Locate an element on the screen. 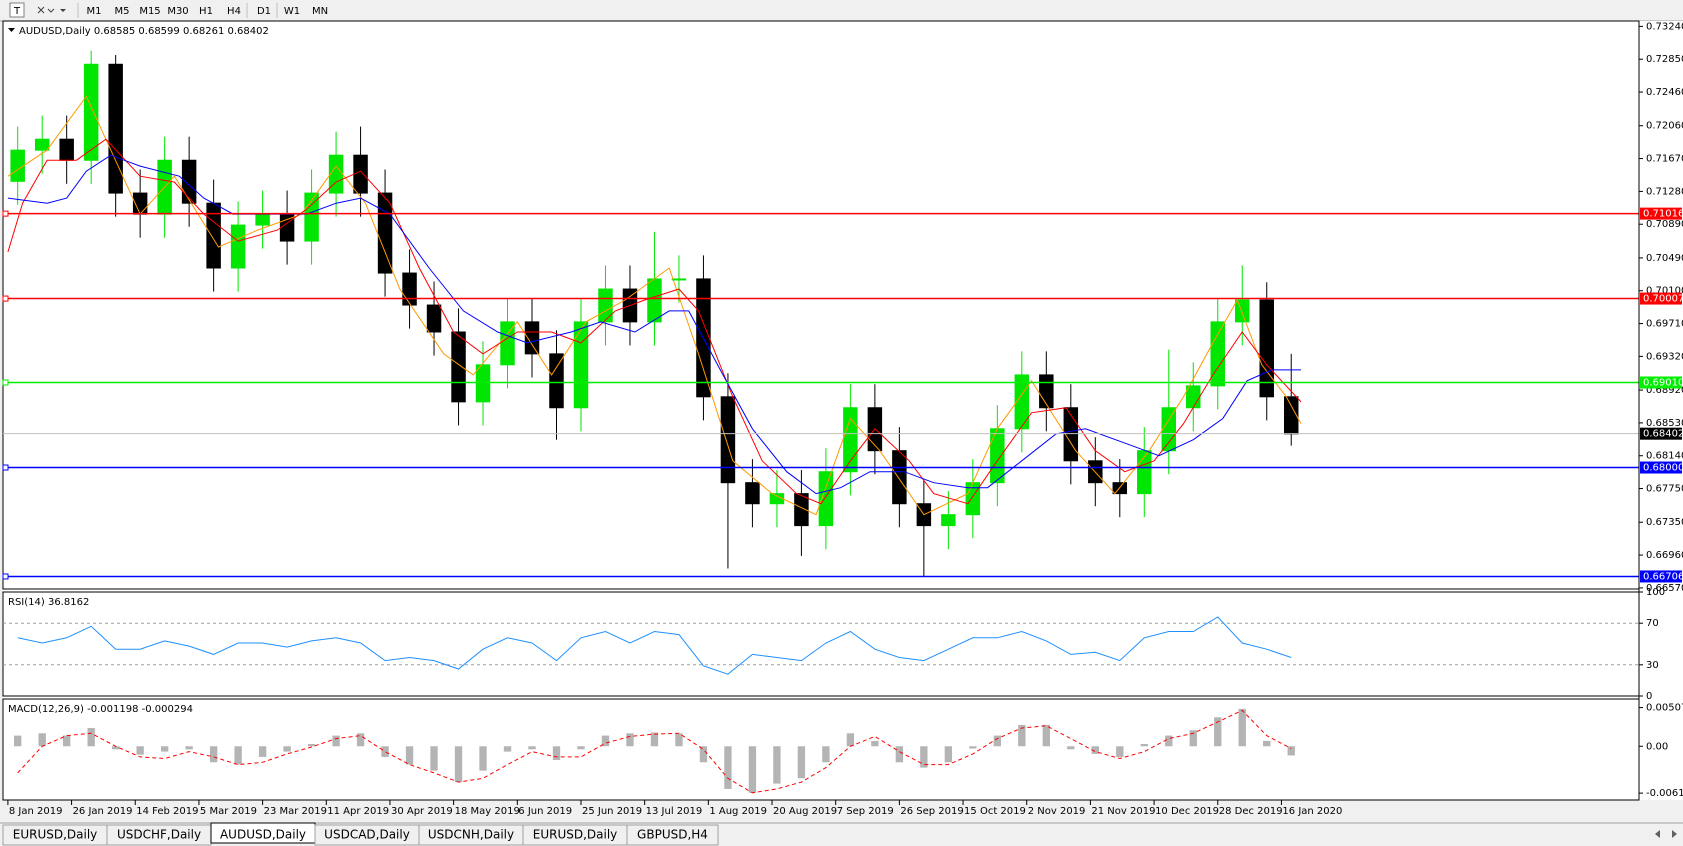 This screenshot has width=1683, height=846. timeframe-button: M5 is located at coordinates (122, 11).